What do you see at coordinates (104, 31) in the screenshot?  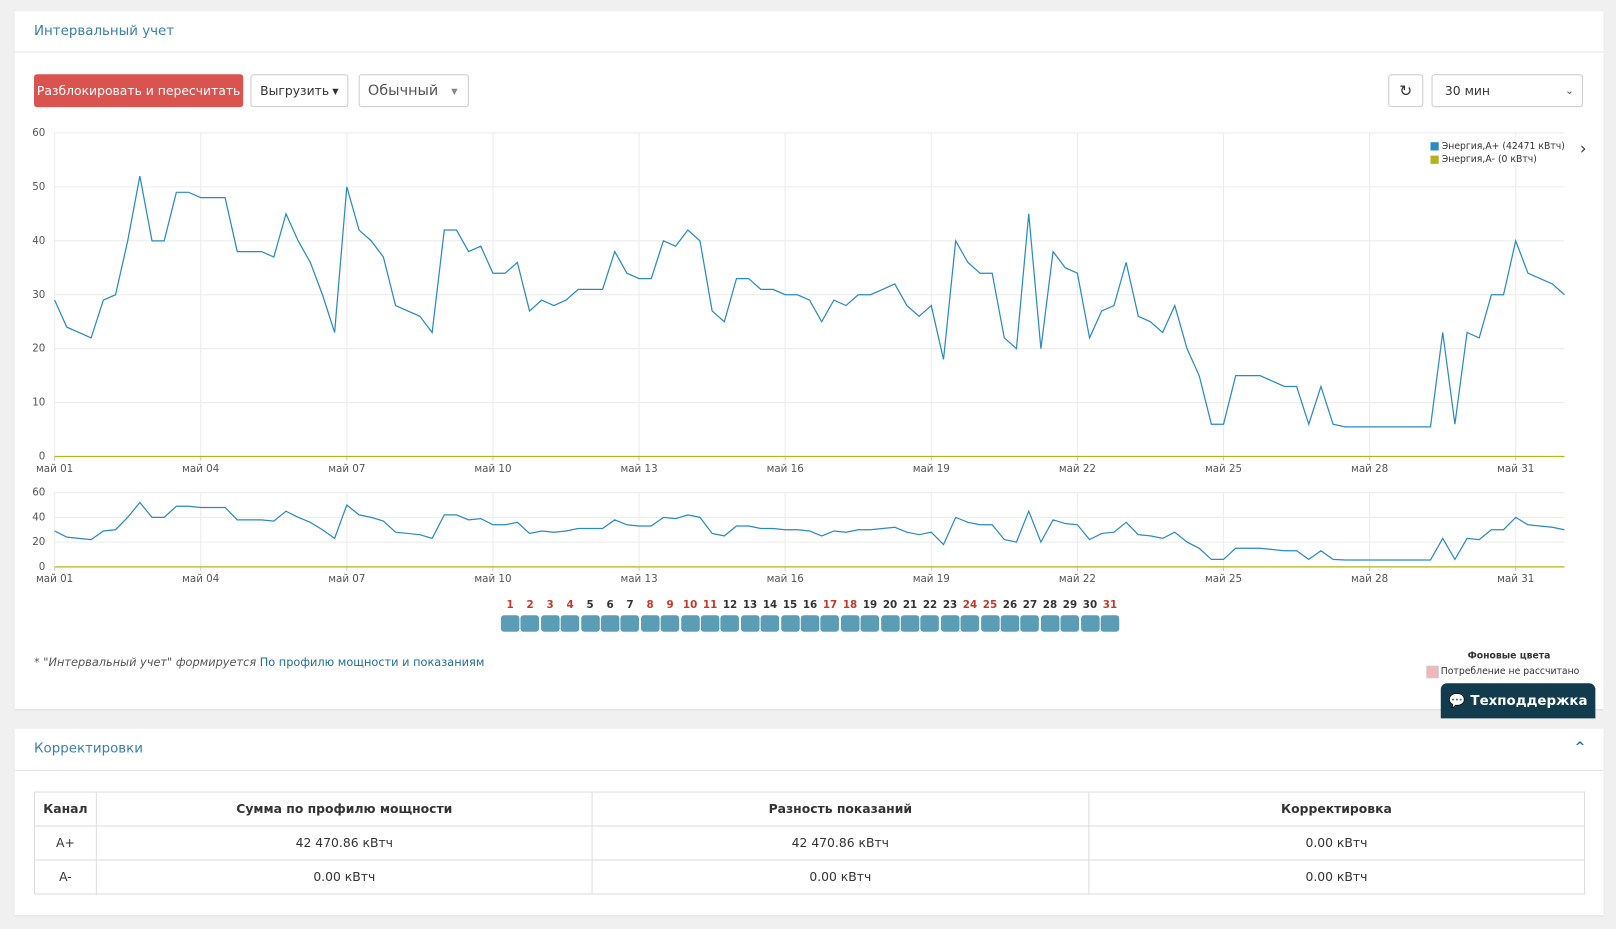 I see `panel-title: Интервальный учет` at bounding box center [104, 31].